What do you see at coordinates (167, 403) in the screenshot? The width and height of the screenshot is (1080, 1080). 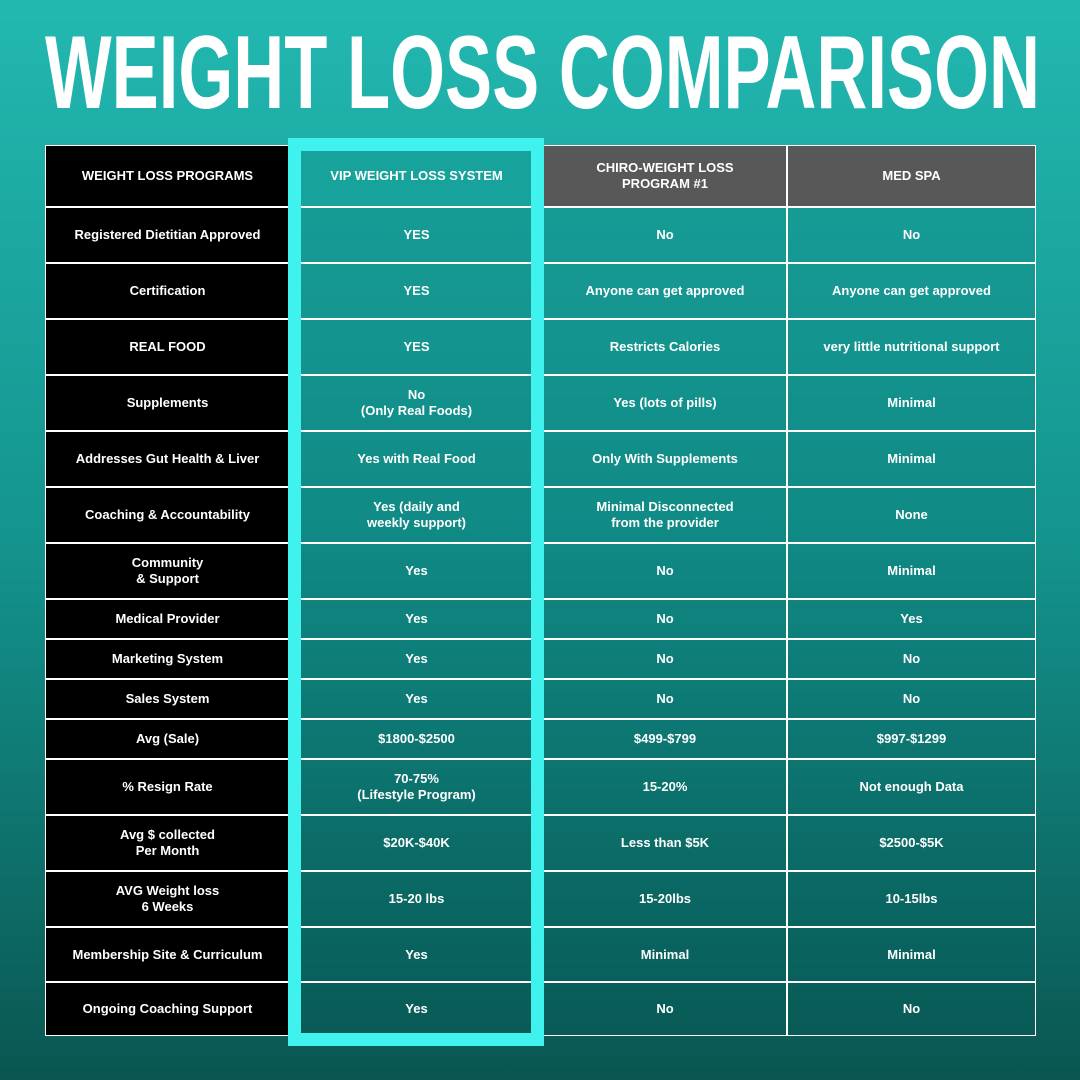 I see `row-label: Supplements` at bounding box center [167, 403].